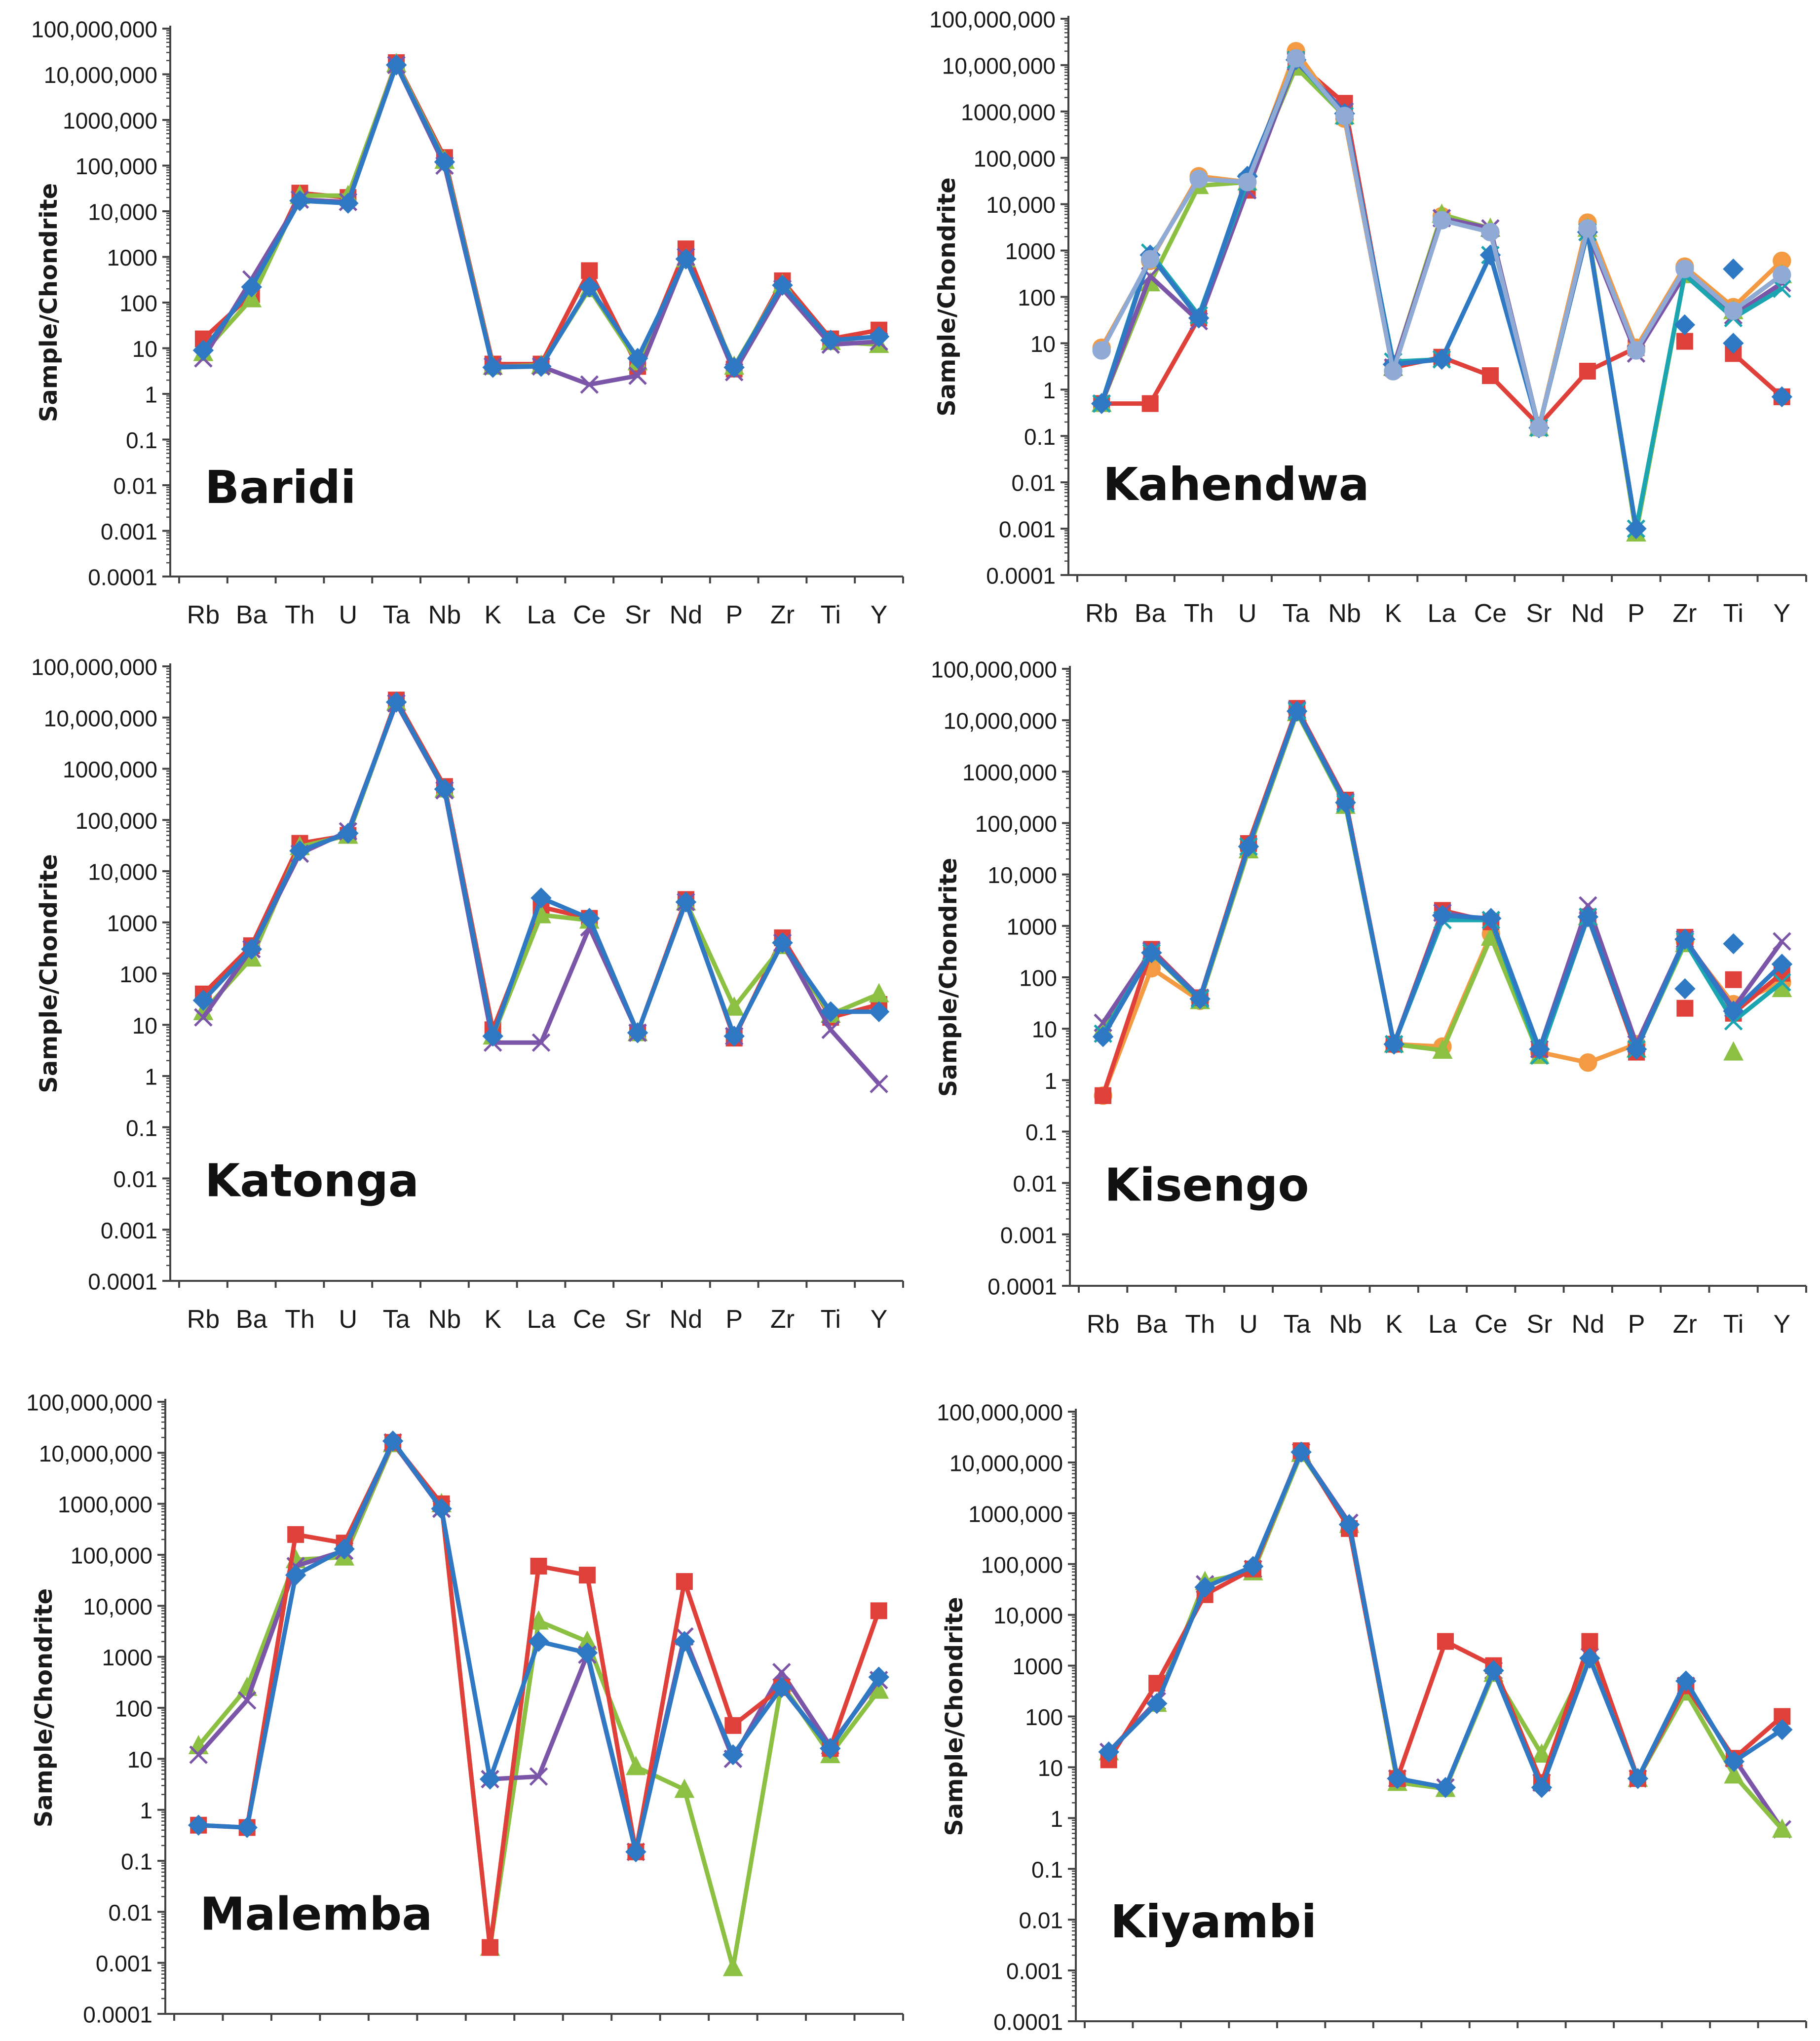 The image size is (1820, 2041). Describe the element at coordinates (1394, 1325) in the screenshot. I see `x-tick-label-k: K` at that location.